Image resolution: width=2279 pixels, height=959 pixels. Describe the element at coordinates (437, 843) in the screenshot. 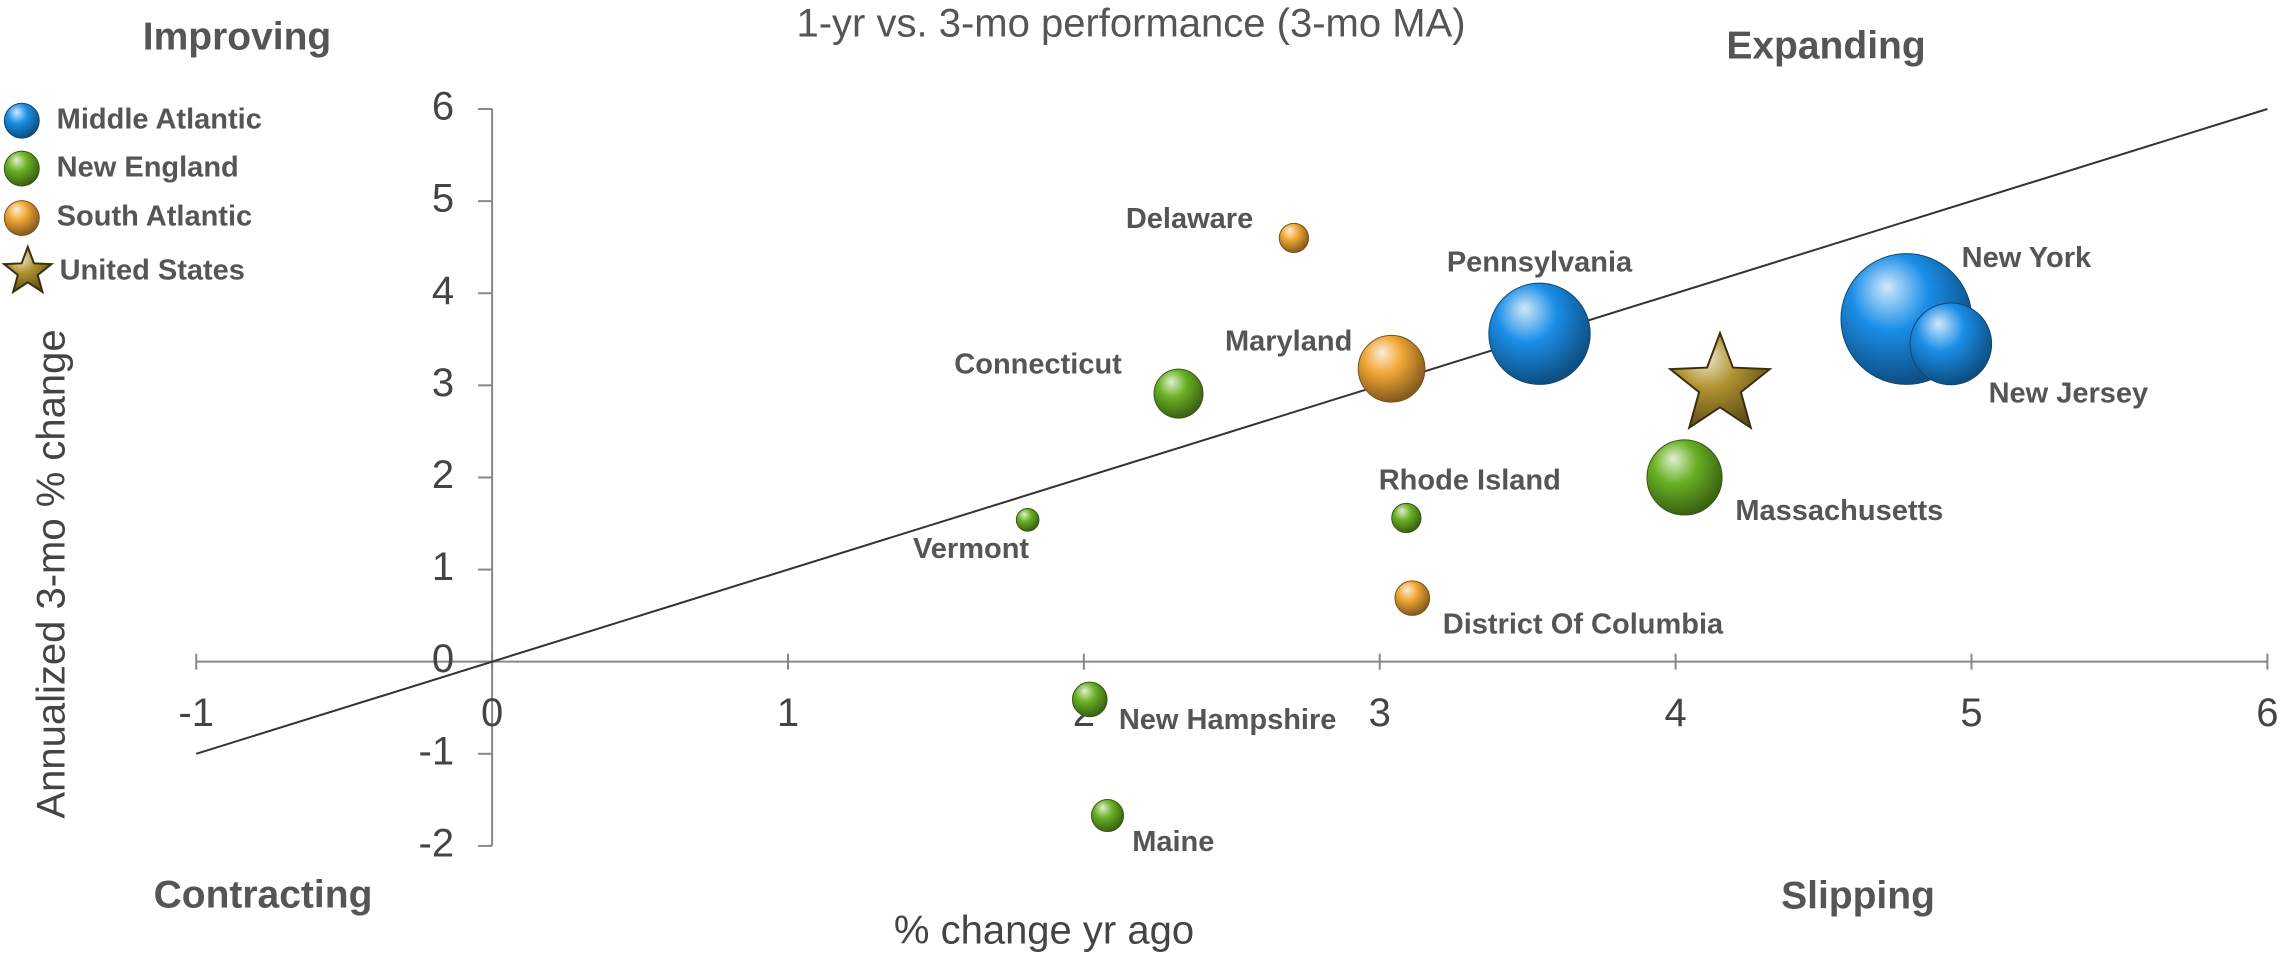

I see `y-tick-label: -2` at that location.